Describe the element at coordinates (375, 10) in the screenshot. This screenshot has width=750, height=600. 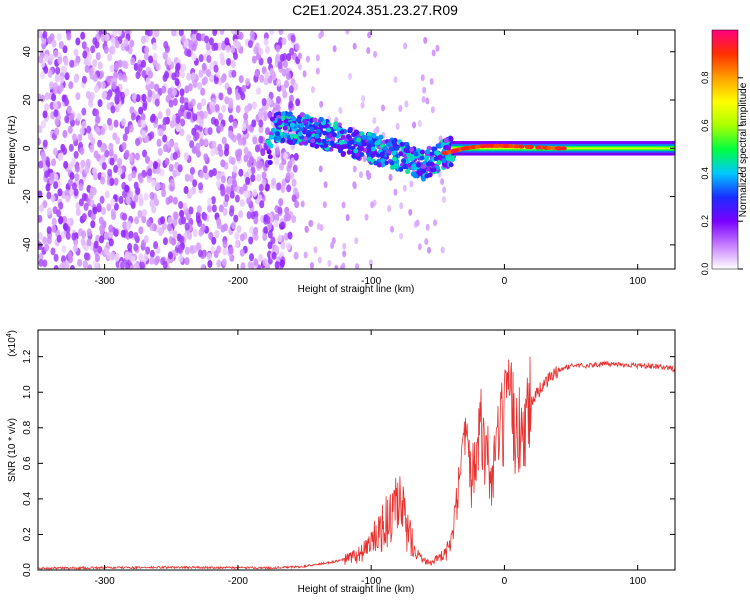
I see `figure-title: C2E1.2024.351.23.27.R09` at that location.